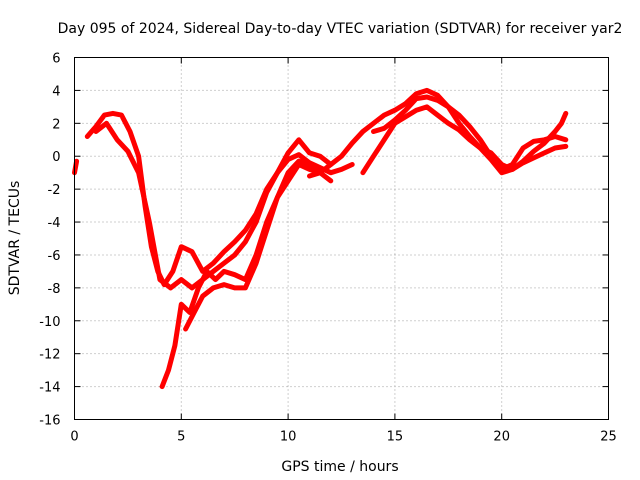 This screenshot has height=480, width=640. I want to click on y-tick-label: -4, so click(54, 223).